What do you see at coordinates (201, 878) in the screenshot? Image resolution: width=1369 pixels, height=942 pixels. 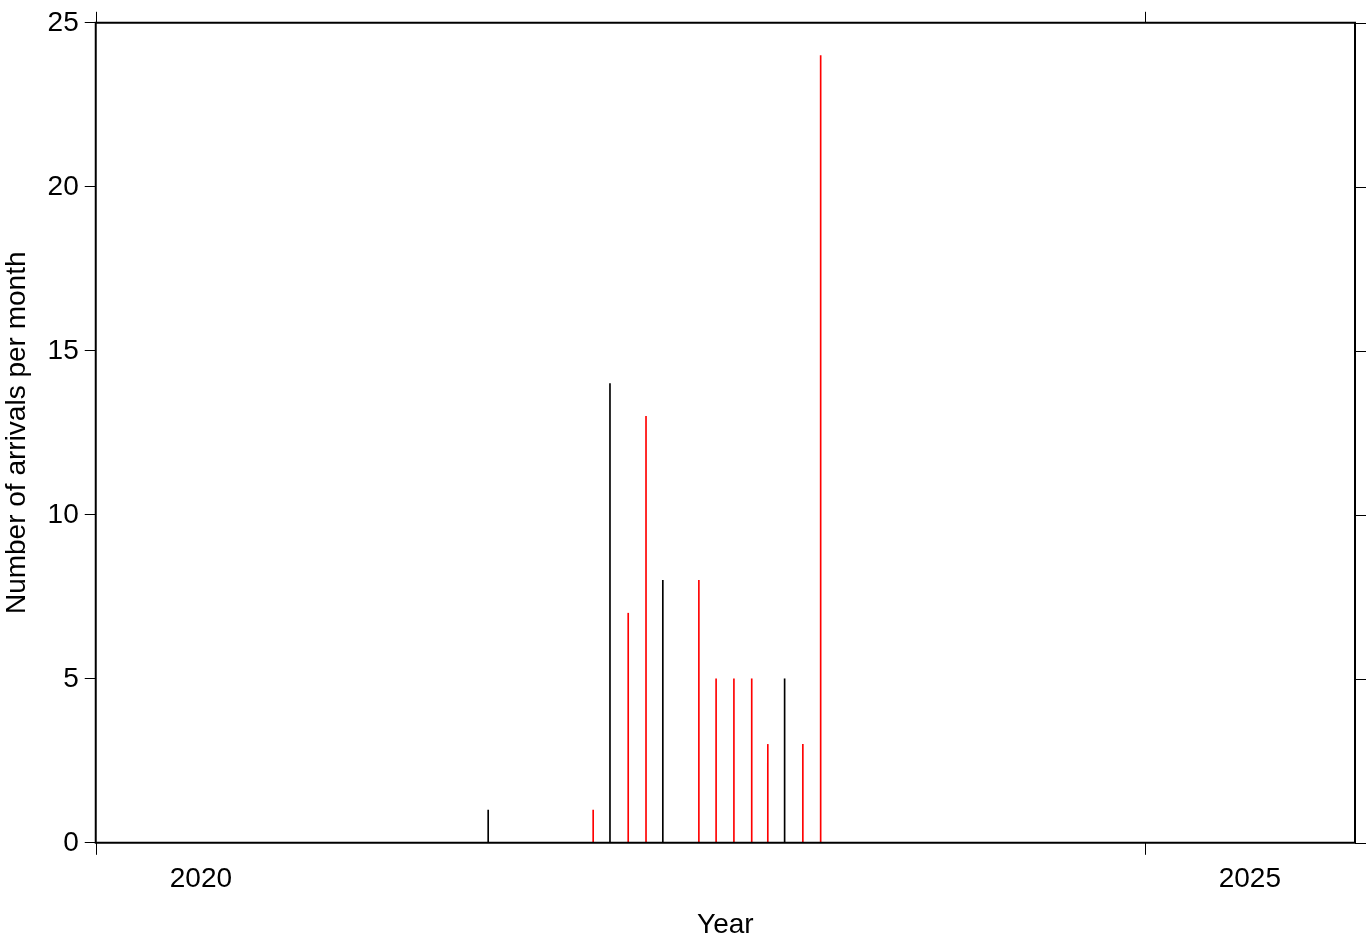 I see `x-tick-label: 2020` at bounding box center [201, 878].